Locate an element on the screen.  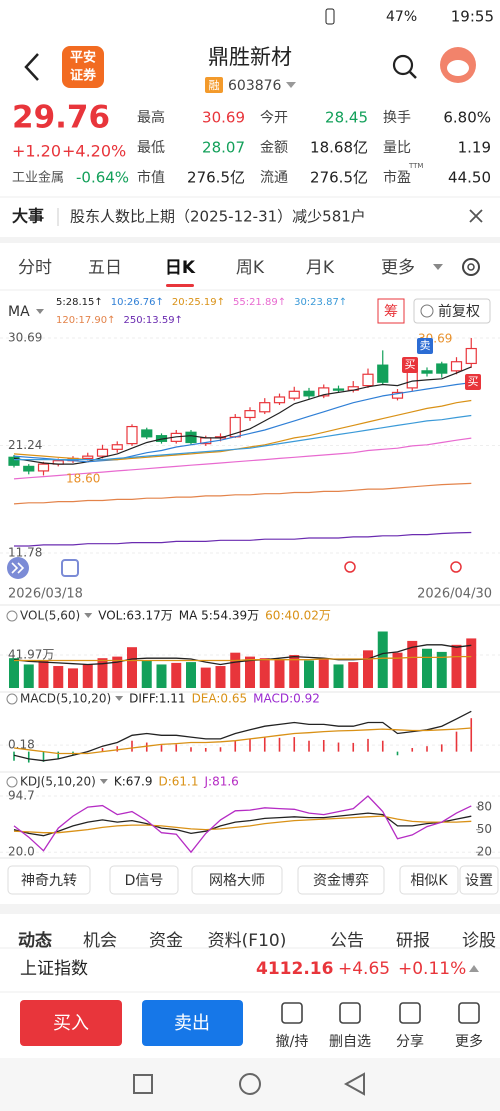
tool-label: 相似K is located at coordinates (429, 881).